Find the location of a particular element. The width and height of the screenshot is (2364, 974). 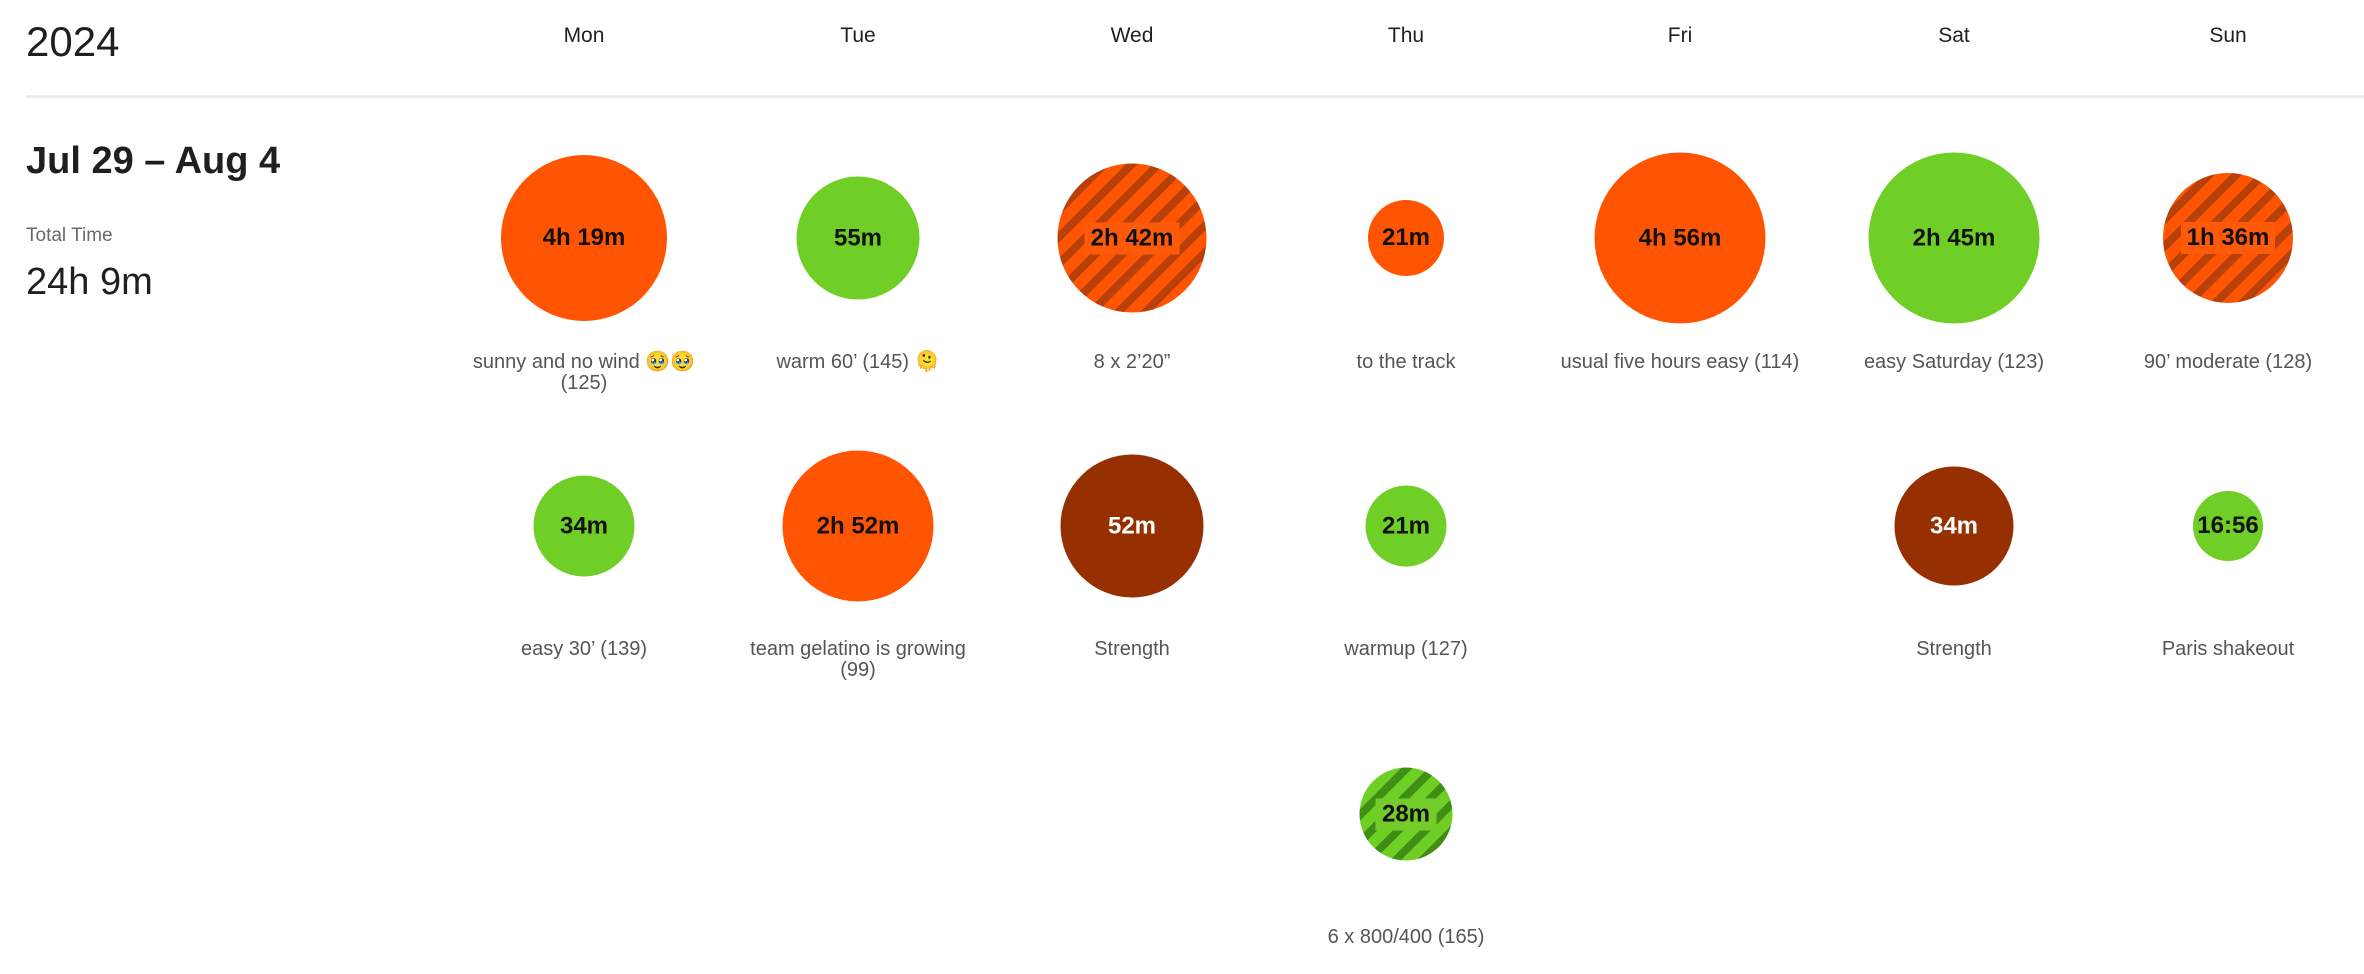

workout-duration: 1h 36m is located at coordinates (2228, 238).